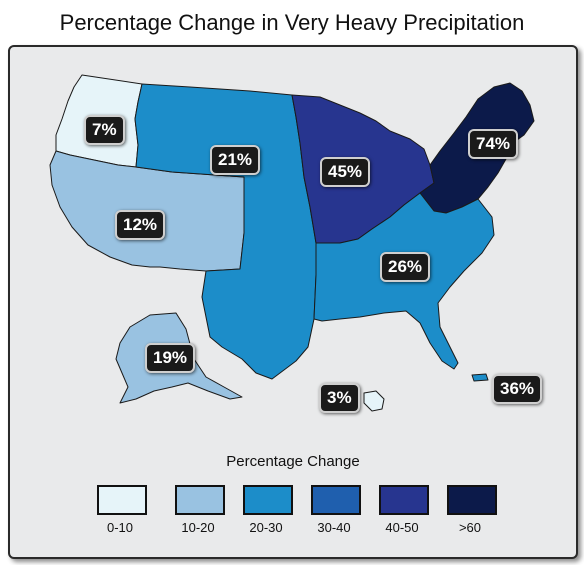 The image size is (584, 565). Describe the element at coordinates (235, 160) in the screenshot. I see `badge-great-plains: 21%` at that location.